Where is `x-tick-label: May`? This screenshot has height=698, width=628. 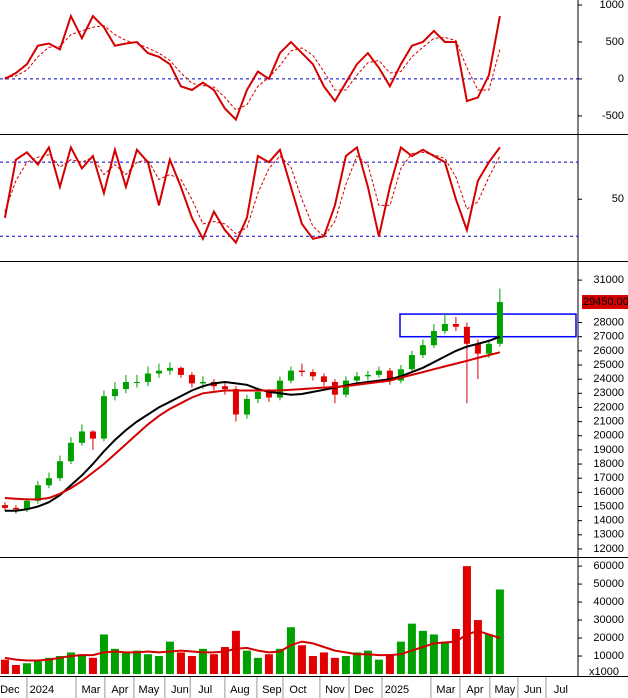
x-tick-label: May is located at coordinates (149, 690).